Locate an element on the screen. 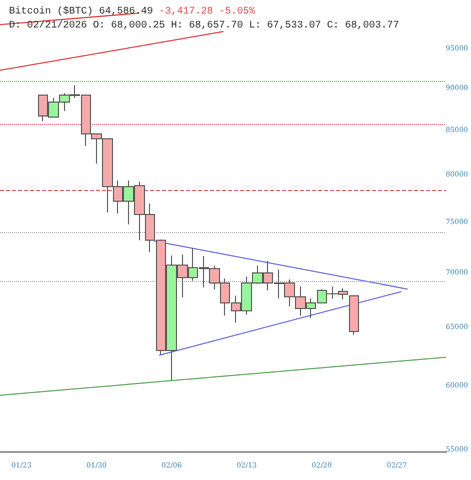 This screenshot has width=471, height=480. text: D: 02/21/2026 O: 68,000.25 H: 68,657.70 L: 67,533.07 C: 68,003.77 is located at coordinates (204, 26).